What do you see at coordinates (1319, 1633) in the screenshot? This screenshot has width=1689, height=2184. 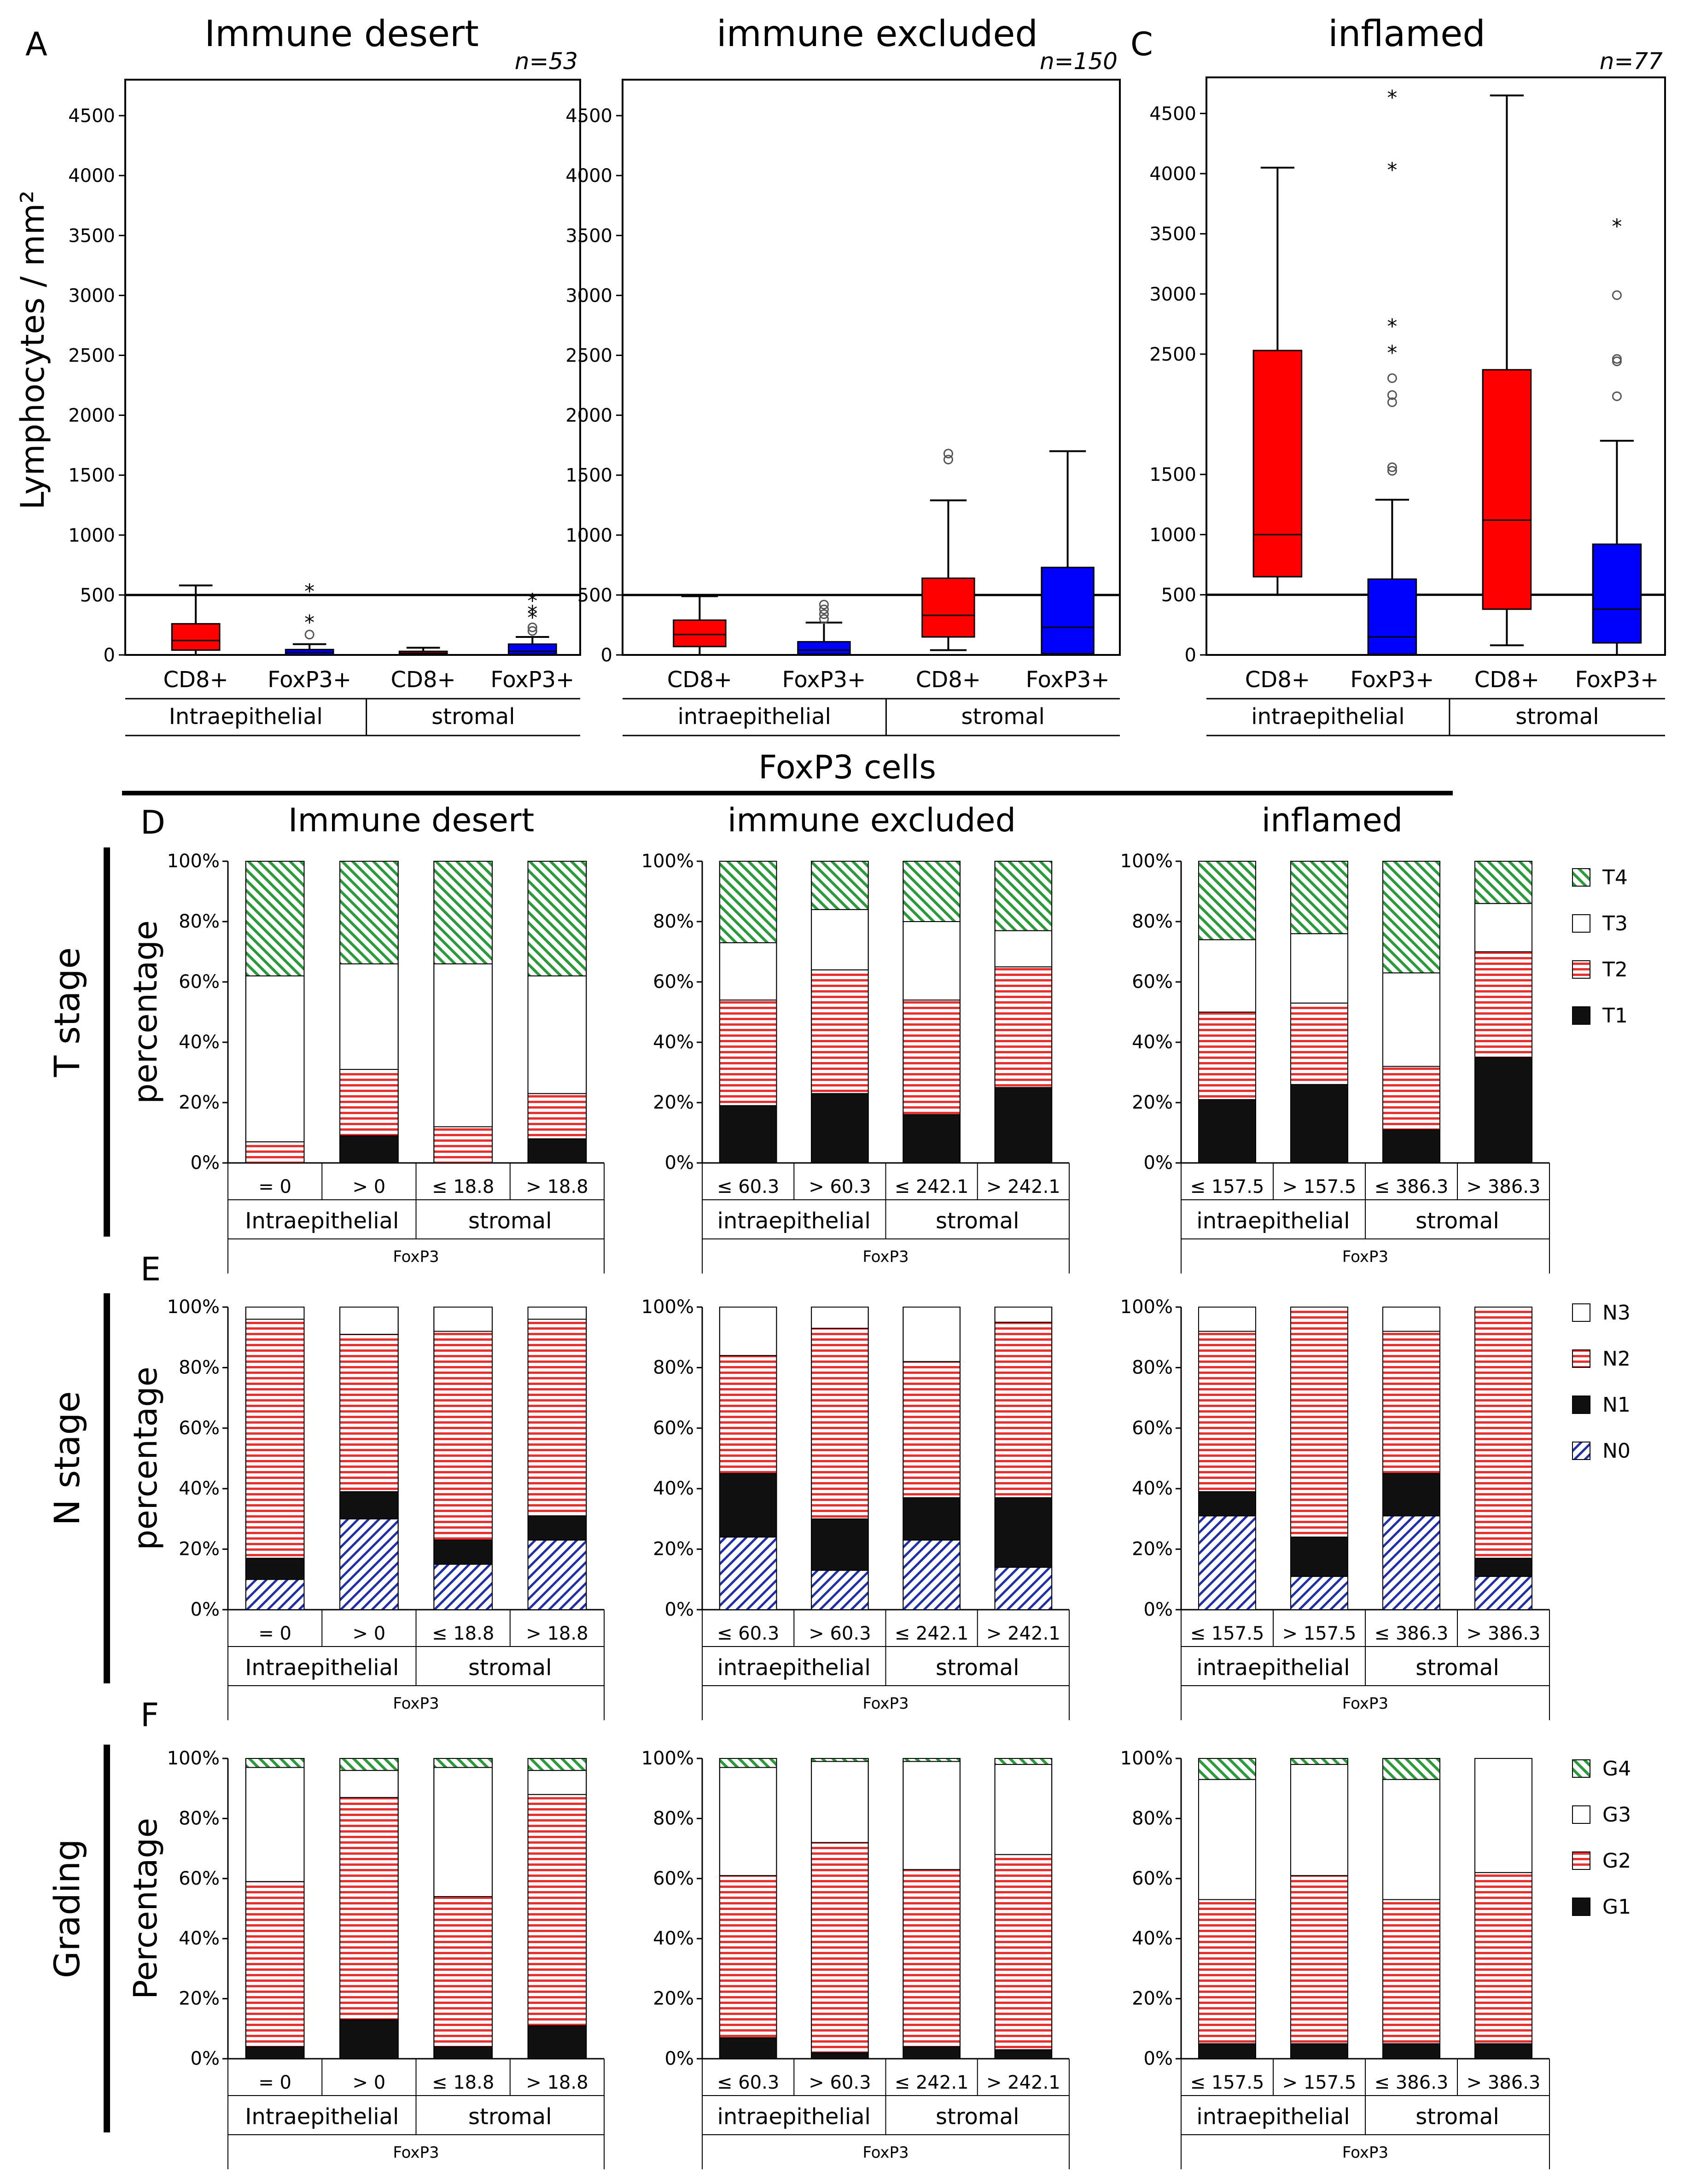 I see `x-category-label: > 157.5` at bounding box center [1319, 1633].